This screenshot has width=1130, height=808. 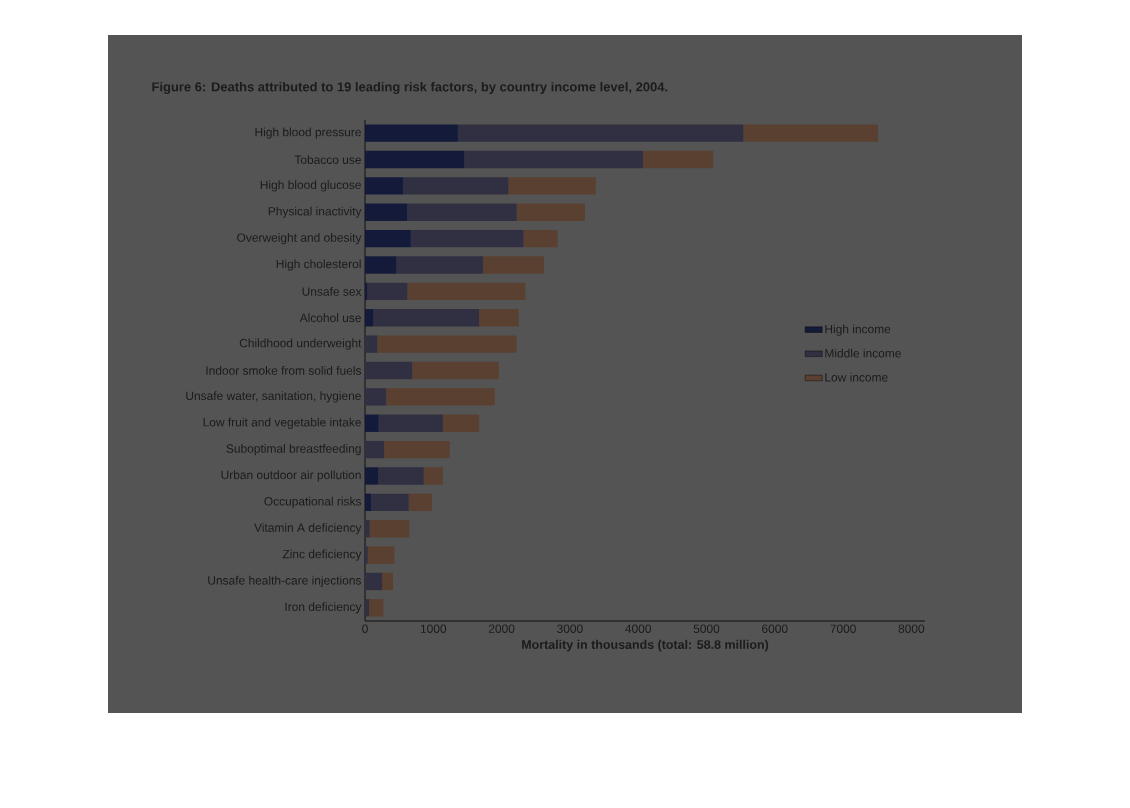 What do you see at coordinates (501, 628) in the screenshot?
I see `x-tick-label: 2000` at bounding box center [501, 628].